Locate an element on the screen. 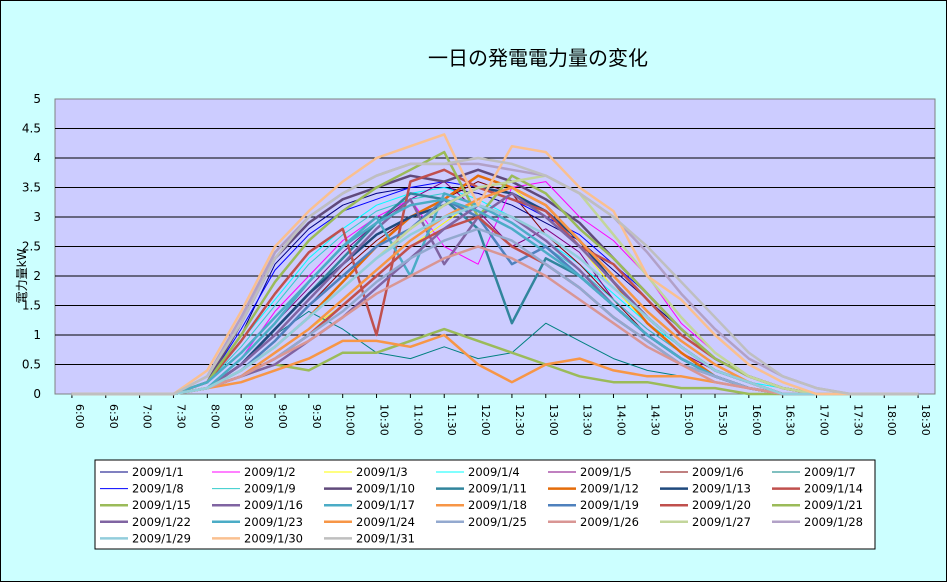 This screenshot has height=582, width=947. x-tick-label: 16:00 is located at coordinates (756, 420).